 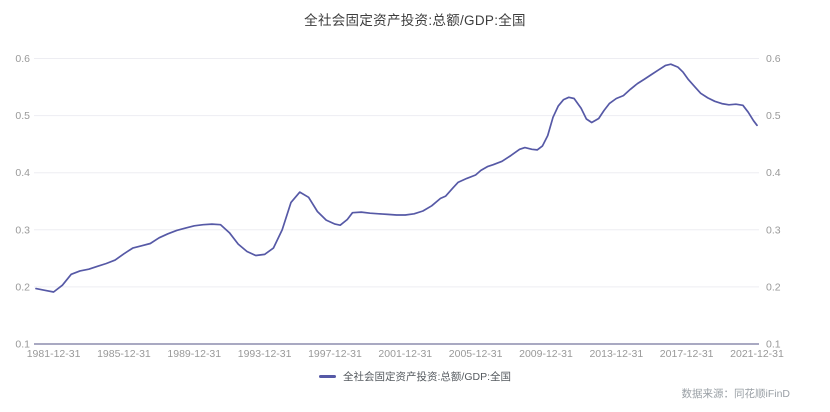 What do you see at coordinates (773, 59) in the screenshot?
I see `y-tick-label-right: 0.6` at bounding box center [773, 59].